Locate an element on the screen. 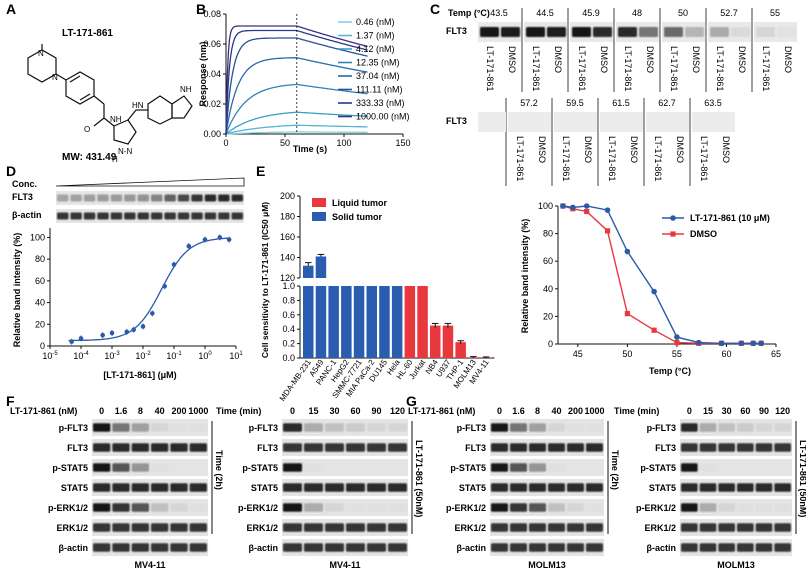  cc-y-tick-label: 40 is located at coordinates (548, 289).